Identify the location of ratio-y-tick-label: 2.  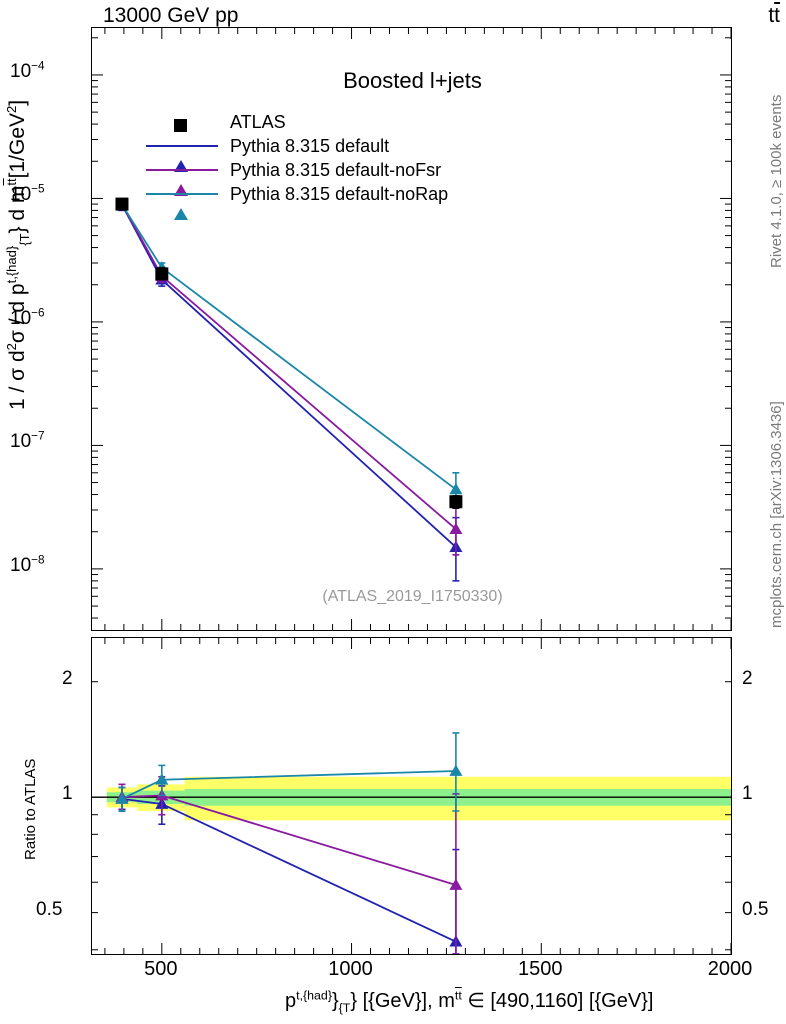
(67, 678).